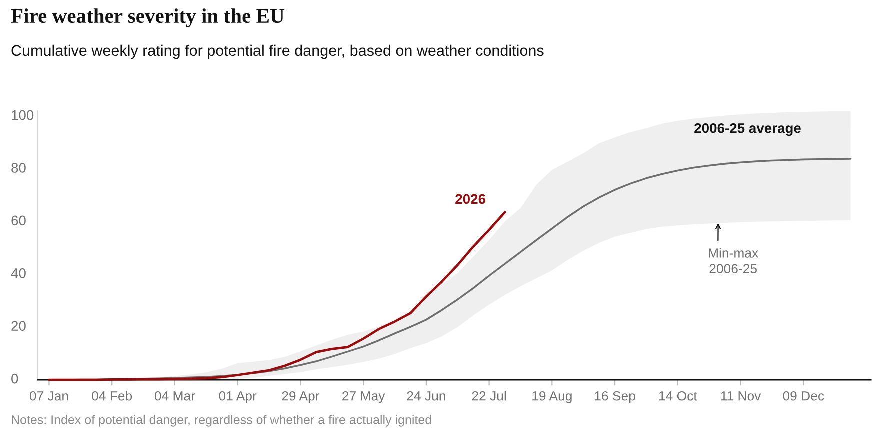 The width and height of the screenshot is (888, 437). What do you see at coordinates (147, 18) in the screenshot?
I see `chart-title: Fire weather severity in the EU` at bounding box center [147, 18].